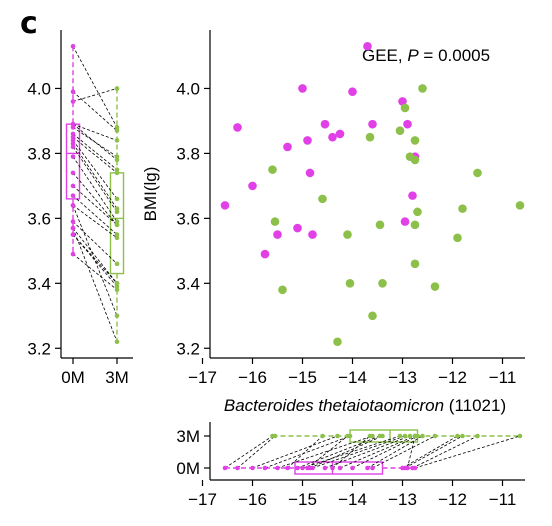 This screenshot has width=552, height=526. I want to click on annotation-p: P, so click(413, 55).